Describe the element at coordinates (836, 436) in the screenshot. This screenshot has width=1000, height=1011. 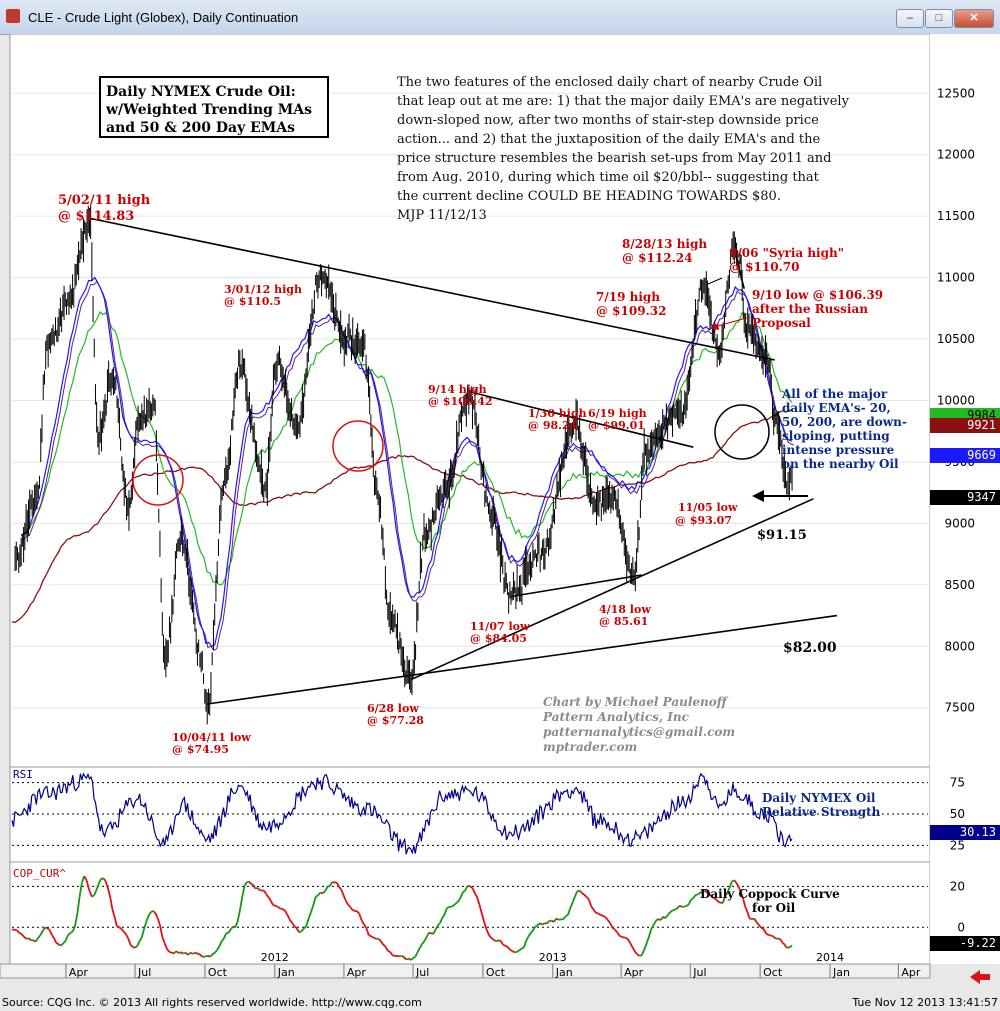
I see `side-note-line: sloping, putting` at that location.